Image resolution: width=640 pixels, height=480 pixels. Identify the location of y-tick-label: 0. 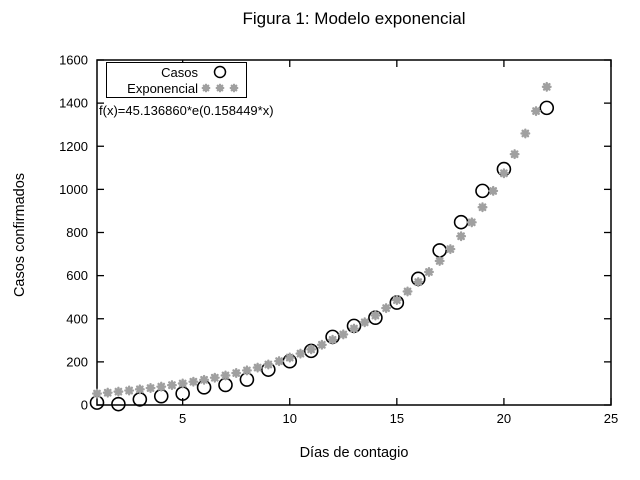
(84, 405).